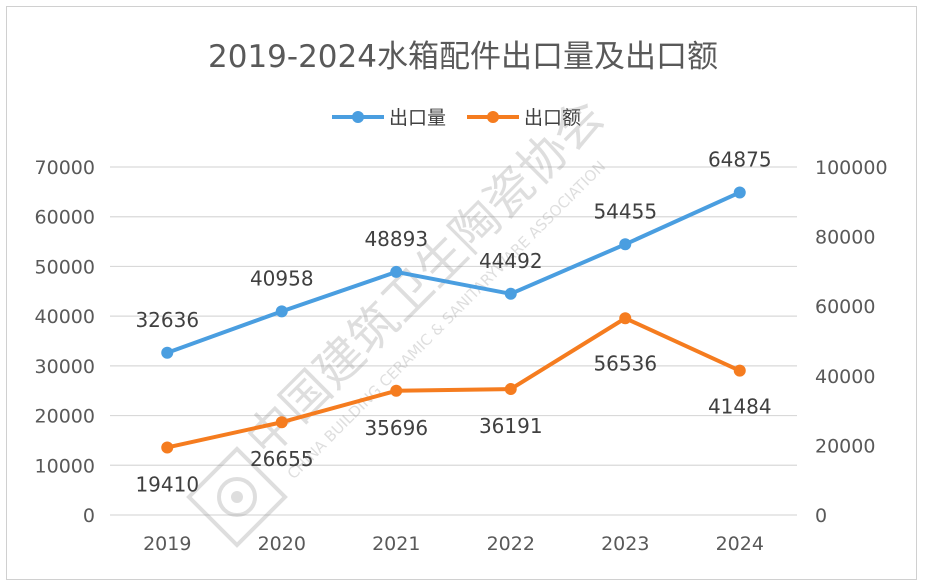 The image size is (925, 588). I want to click on y-right-tick-label: 40000, so click(845, 377).